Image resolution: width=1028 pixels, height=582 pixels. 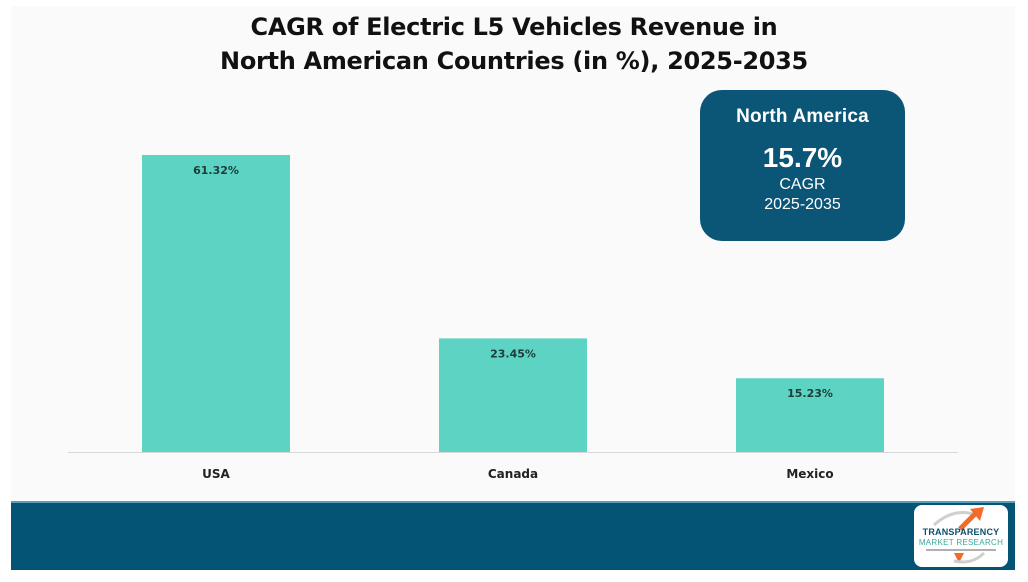 What do you see at coordinates (514, 27) in the screenshot?
I see `chart-title-line-1: CAGR of Electric L5 Vehicles Revenue in` at bounding box center [514, 27].